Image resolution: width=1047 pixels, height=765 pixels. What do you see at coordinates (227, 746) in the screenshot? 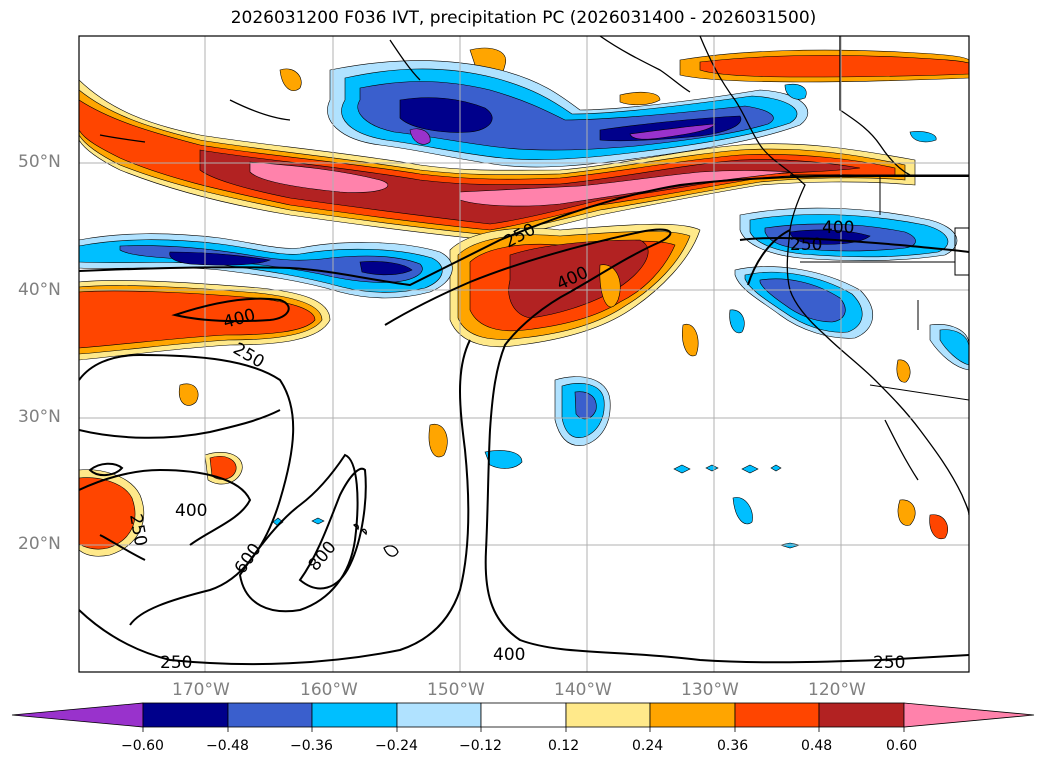
I see `colorbar-tick-label: −0.48` at bounding box center [227, 746].